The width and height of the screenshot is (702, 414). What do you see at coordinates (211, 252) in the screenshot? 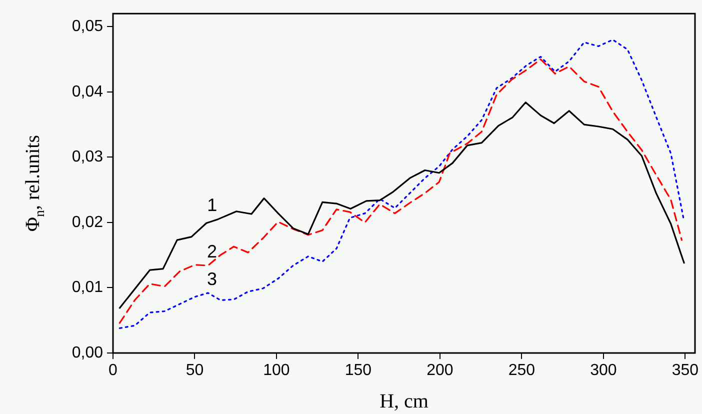
I see `annotation: 2` at bounding box center [211, 252].